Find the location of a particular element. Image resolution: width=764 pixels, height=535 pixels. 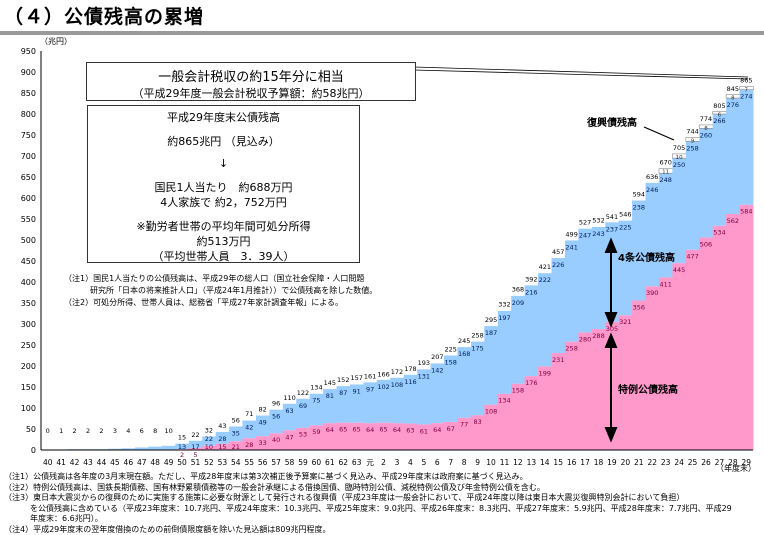

total-label: 2 is located at coordinates (75, 431).